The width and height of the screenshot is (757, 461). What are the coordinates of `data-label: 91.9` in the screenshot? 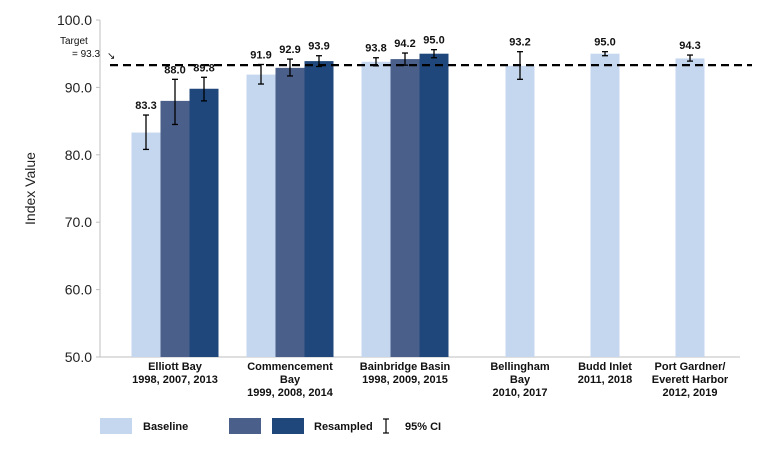 It's located at (260, 55).